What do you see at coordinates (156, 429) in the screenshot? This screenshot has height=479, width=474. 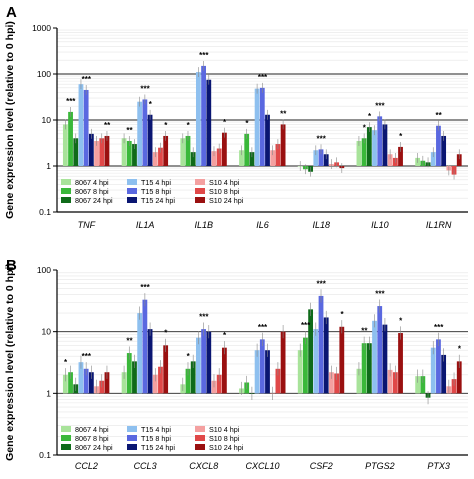 I see `legend-label: T15 4 hpi` at bounding box center [156, 429].